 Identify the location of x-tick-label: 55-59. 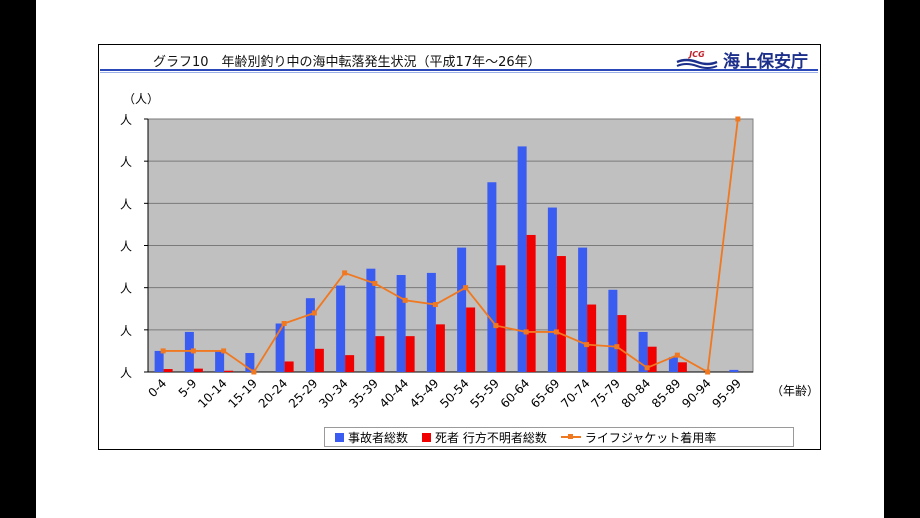
(484, 393).